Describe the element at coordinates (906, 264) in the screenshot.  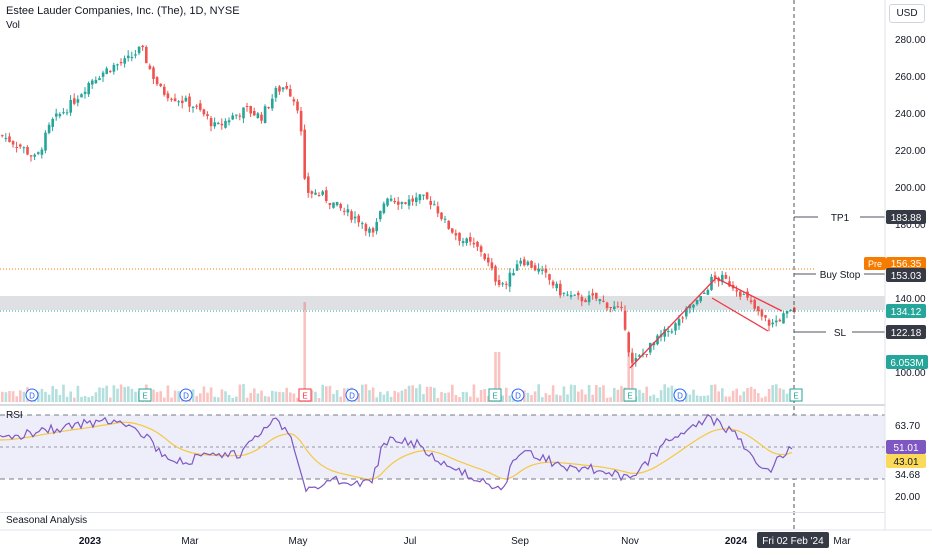
I see `pre-value-text: 156.35` at that location.